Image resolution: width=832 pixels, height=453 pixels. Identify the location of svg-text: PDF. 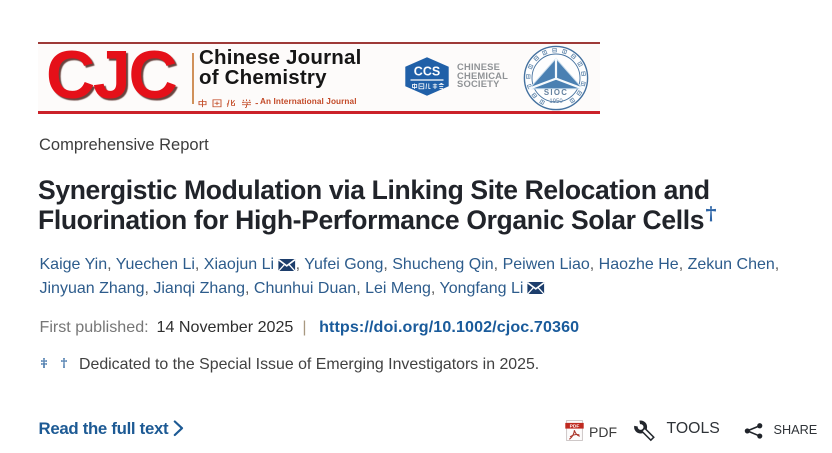
(575, 427).